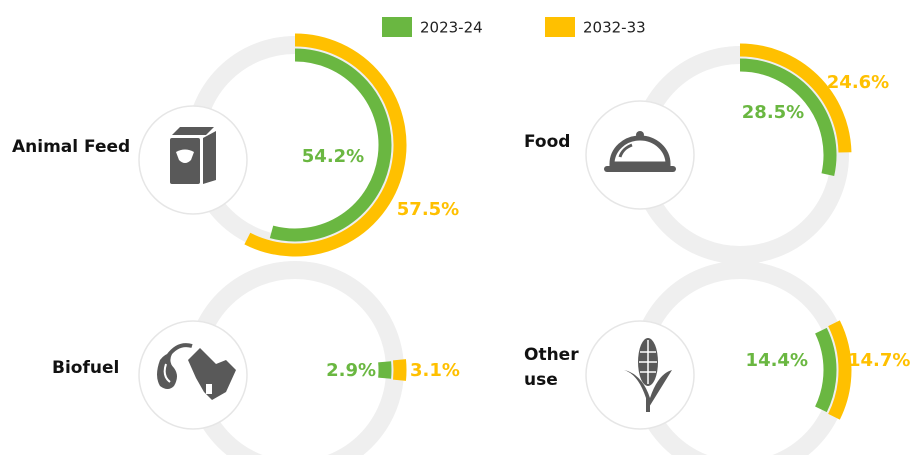 This screenshot has width=914, height=455. Describe the element at coordinates (648, 375) in the screenshot. I see `corn-icon` at that location.